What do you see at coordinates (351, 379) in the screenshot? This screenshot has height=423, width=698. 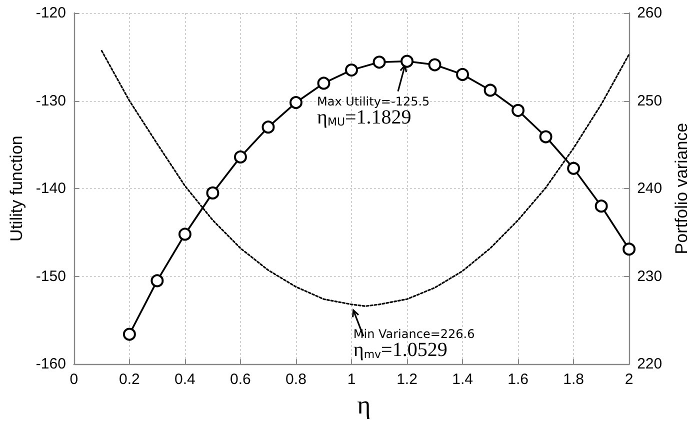 I see `x-tick-label: 1` at bounding box center [351, 379].